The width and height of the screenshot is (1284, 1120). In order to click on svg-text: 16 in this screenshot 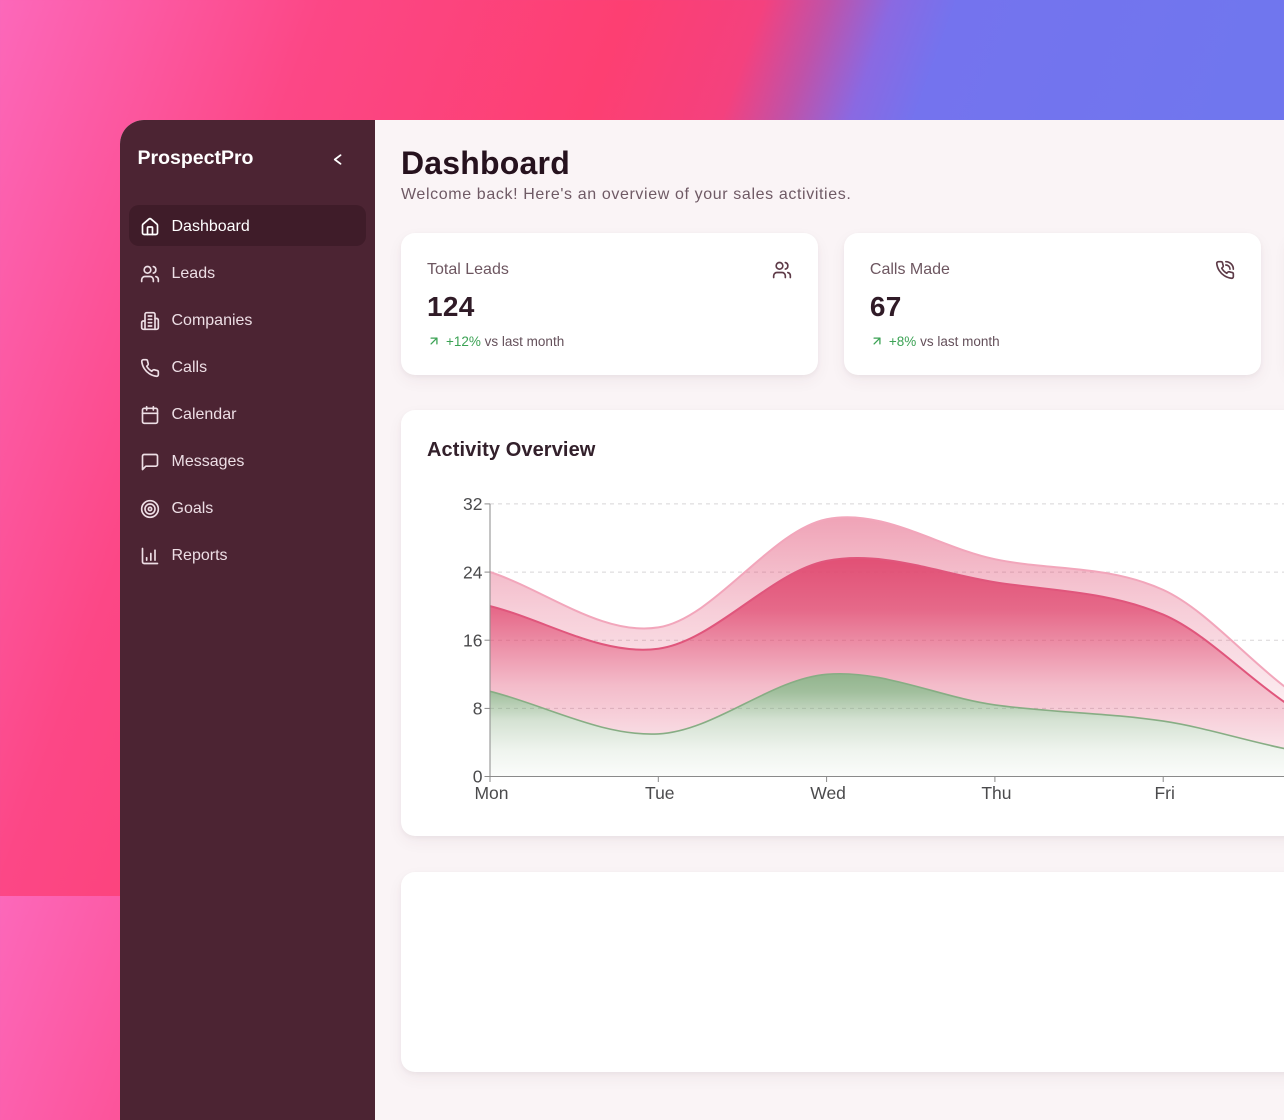, I will do `click(472, 640)`.